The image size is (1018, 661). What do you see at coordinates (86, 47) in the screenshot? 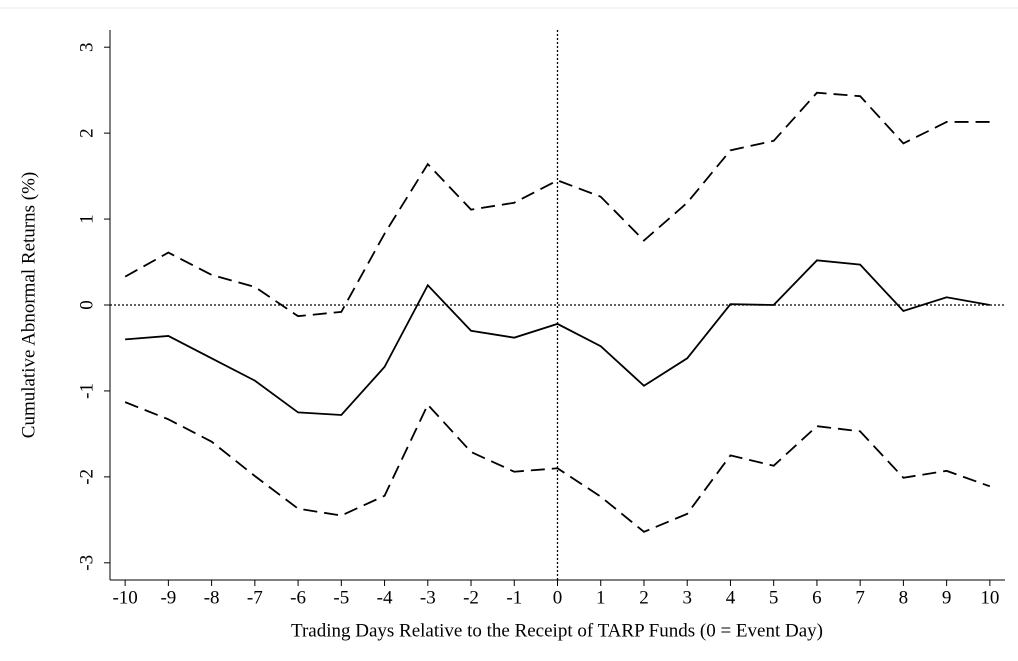
I see `y-tick-label: 3` at bounding box center [86, 47].